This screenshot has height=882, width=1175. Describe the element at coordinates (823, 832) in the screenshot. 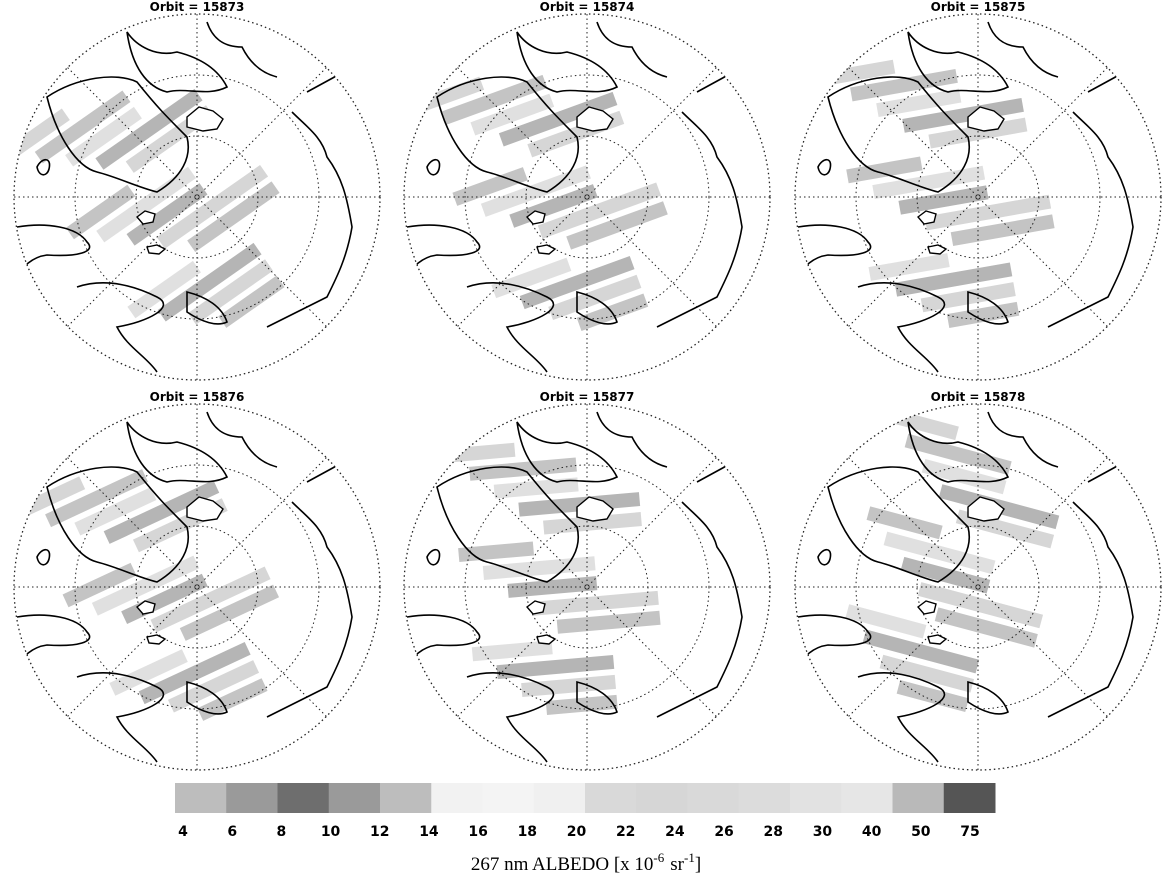

I see `colorbar-tick-label: 30` at that location.